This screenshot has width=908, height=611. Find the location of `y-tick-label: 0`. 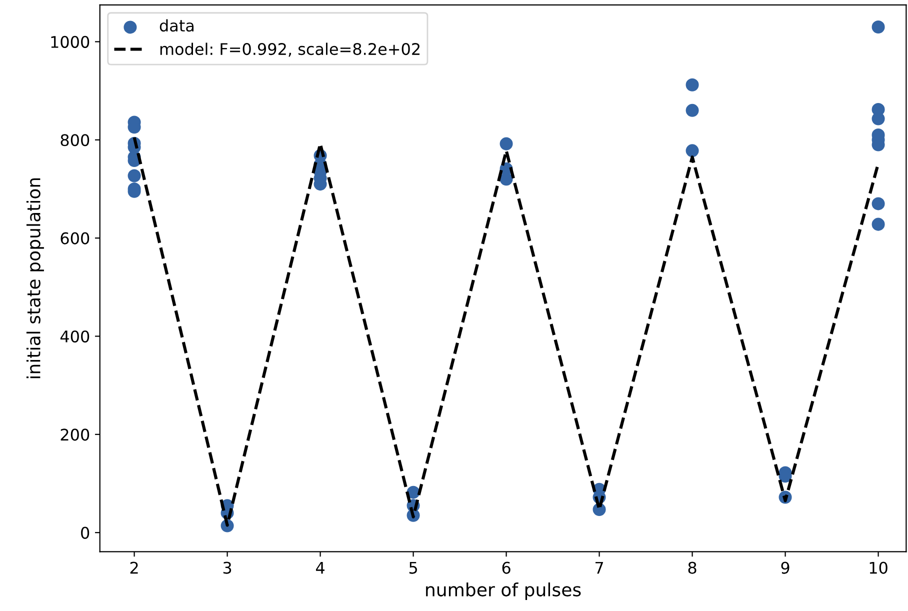

y-tick-label: 0 is located at coordinates (85, 532).